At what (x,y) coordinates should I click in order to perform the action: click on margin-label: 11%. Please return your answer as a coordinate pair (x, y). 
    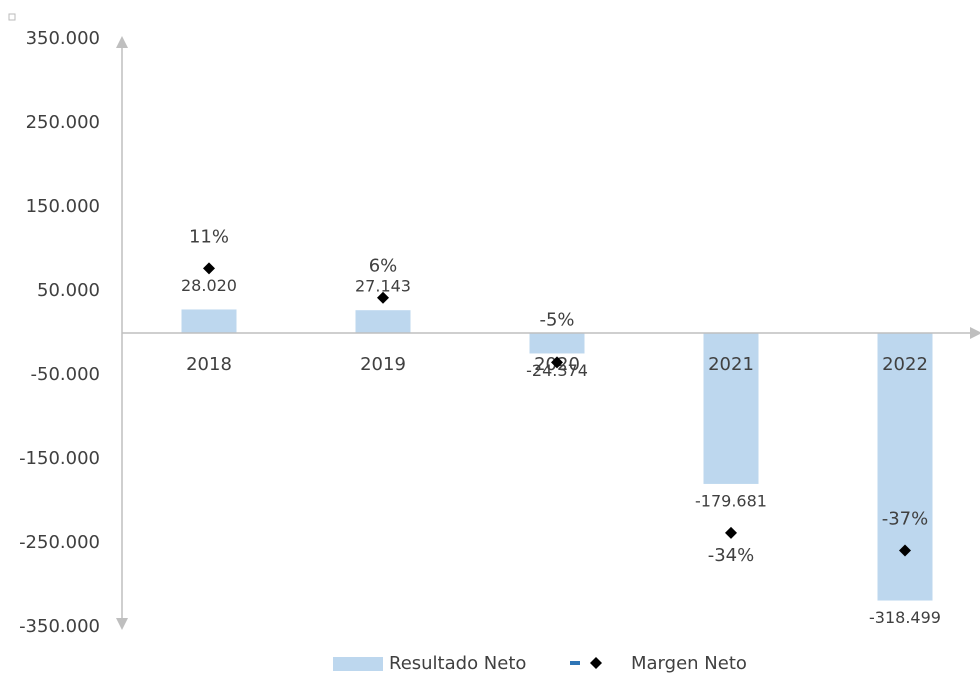
    Looking at the image, I should click on (209, 236).